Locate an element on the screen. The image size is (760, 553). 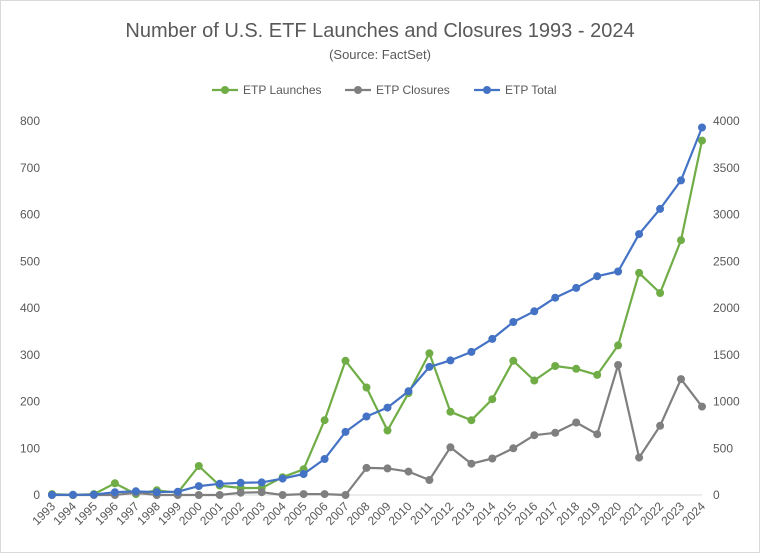
left-axis-tick-label: 500 is located at coordinates (30, 261).